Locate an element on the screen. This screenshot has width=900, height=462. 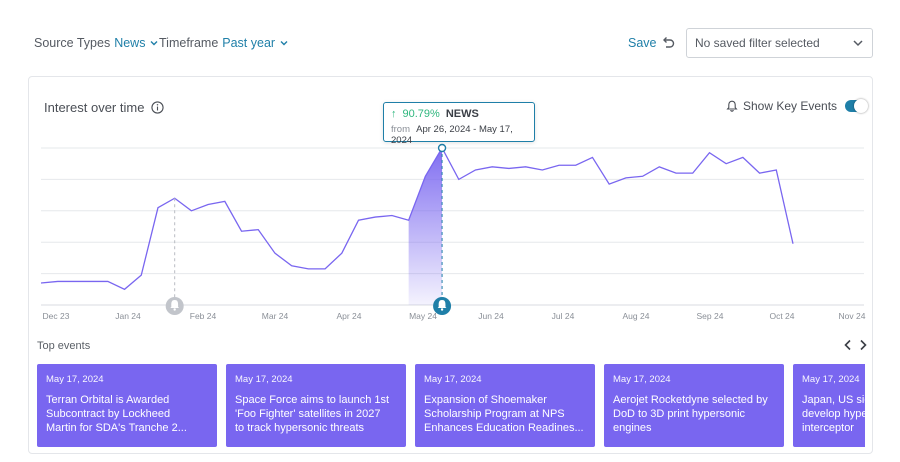
chevron-right-icon is located at coordinates (863, 345).